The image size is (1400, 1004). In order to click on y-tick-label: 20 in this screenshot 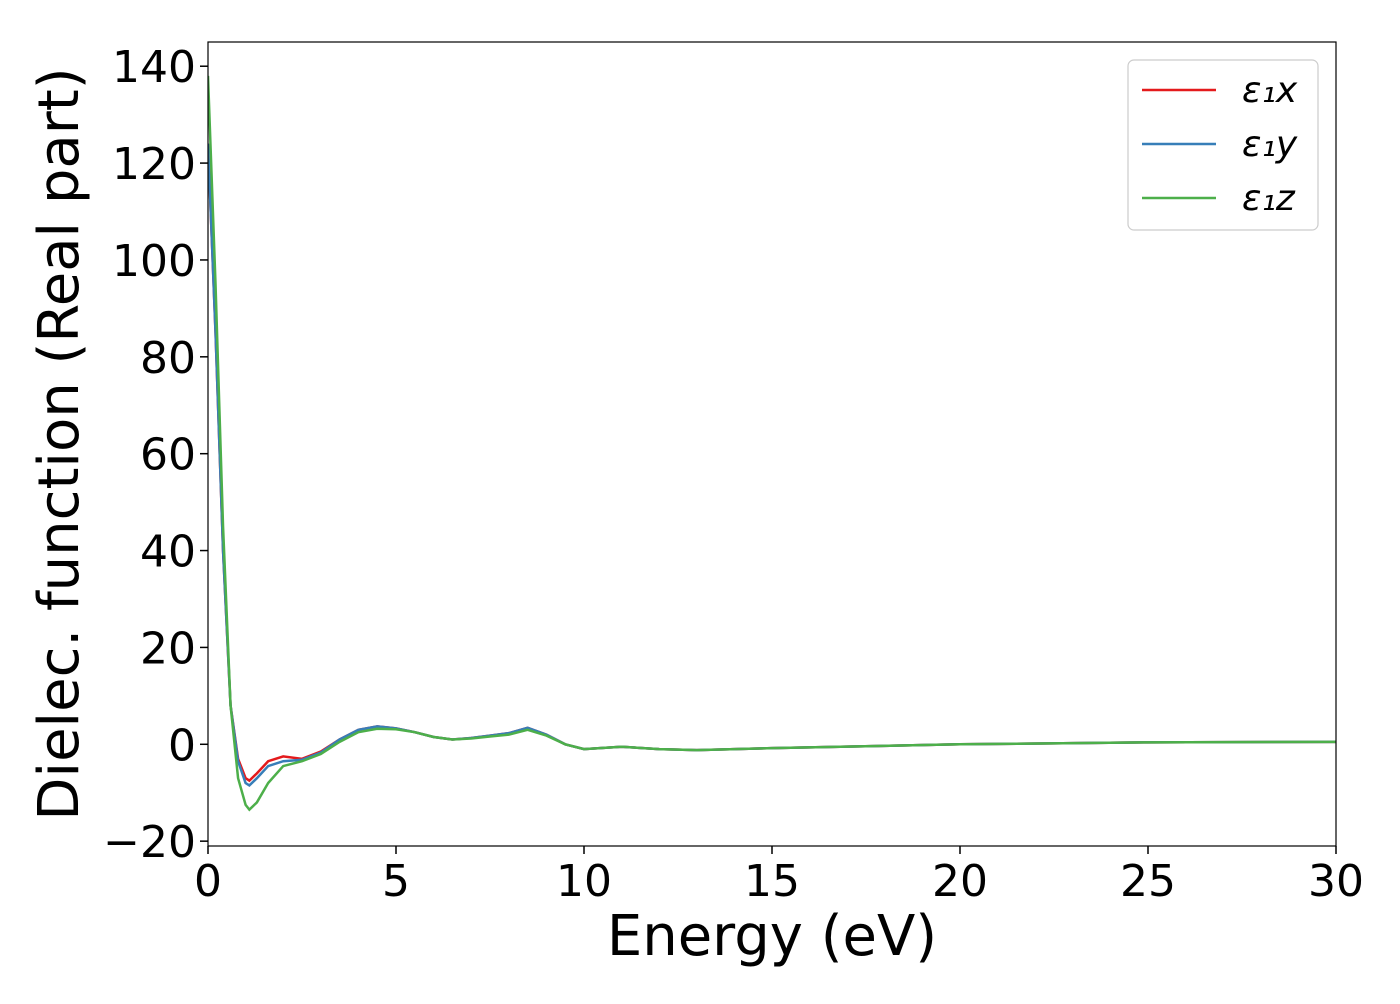, I will do `click(168, 648)`.